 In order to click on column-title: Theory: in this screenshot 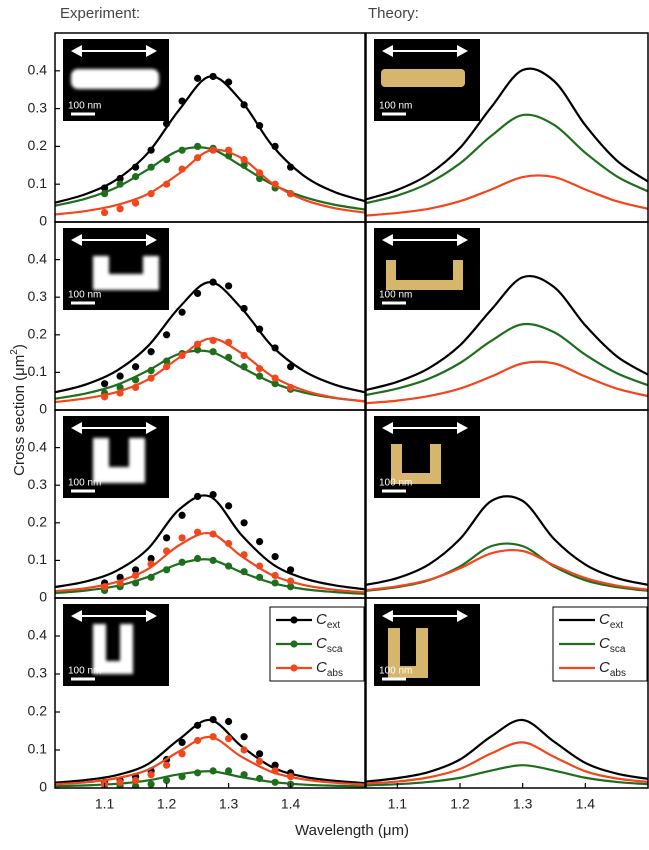, I will do `click(393, 13)`.